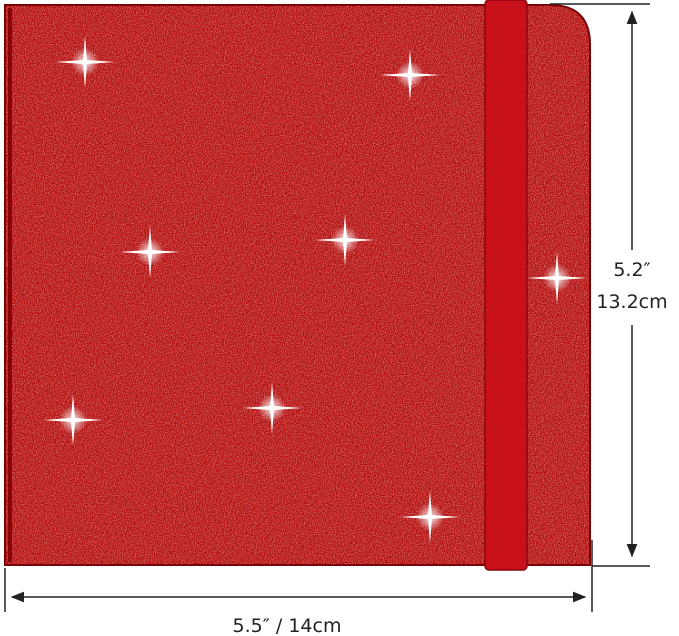 The width and height of the screenshot is (679, 636). What do you see at coordinates (631, 302) in the screenshot?
I see `height-cm: 13.2cm` at bounding box center [631, 302].